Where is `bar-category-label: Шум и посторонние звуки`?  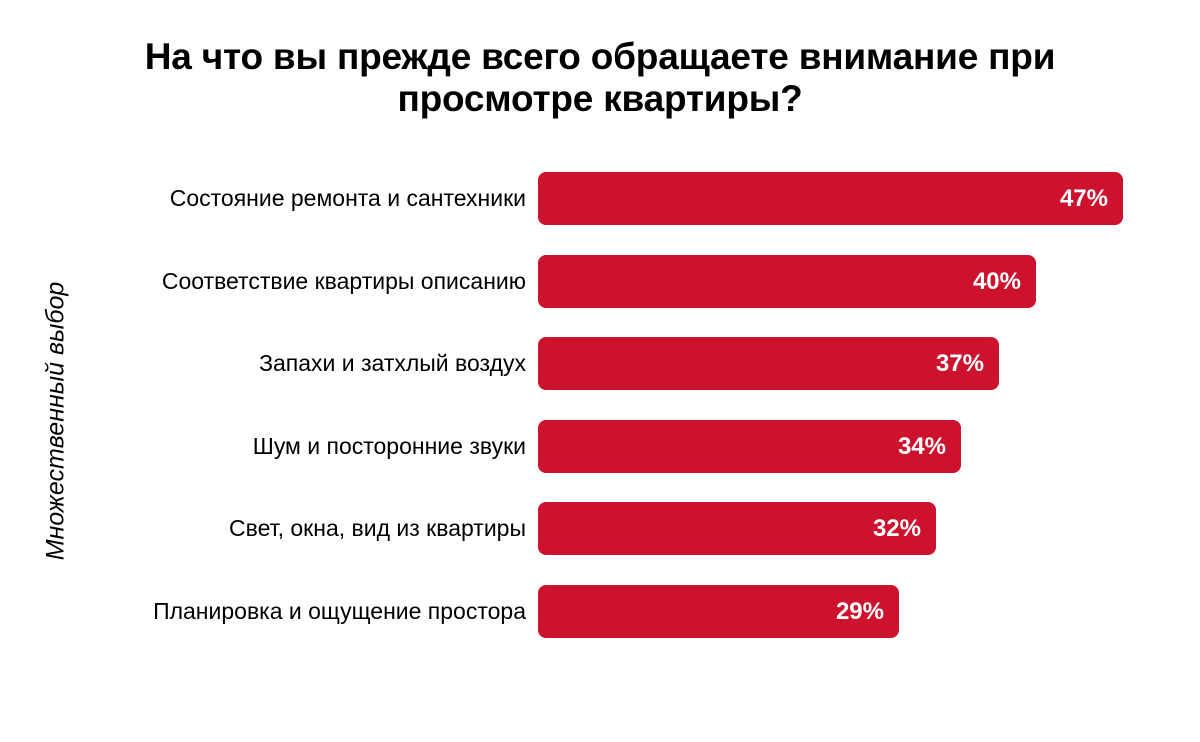 bar-category-label: Шум и посторонние звуки is located at coordinates (389, 446).